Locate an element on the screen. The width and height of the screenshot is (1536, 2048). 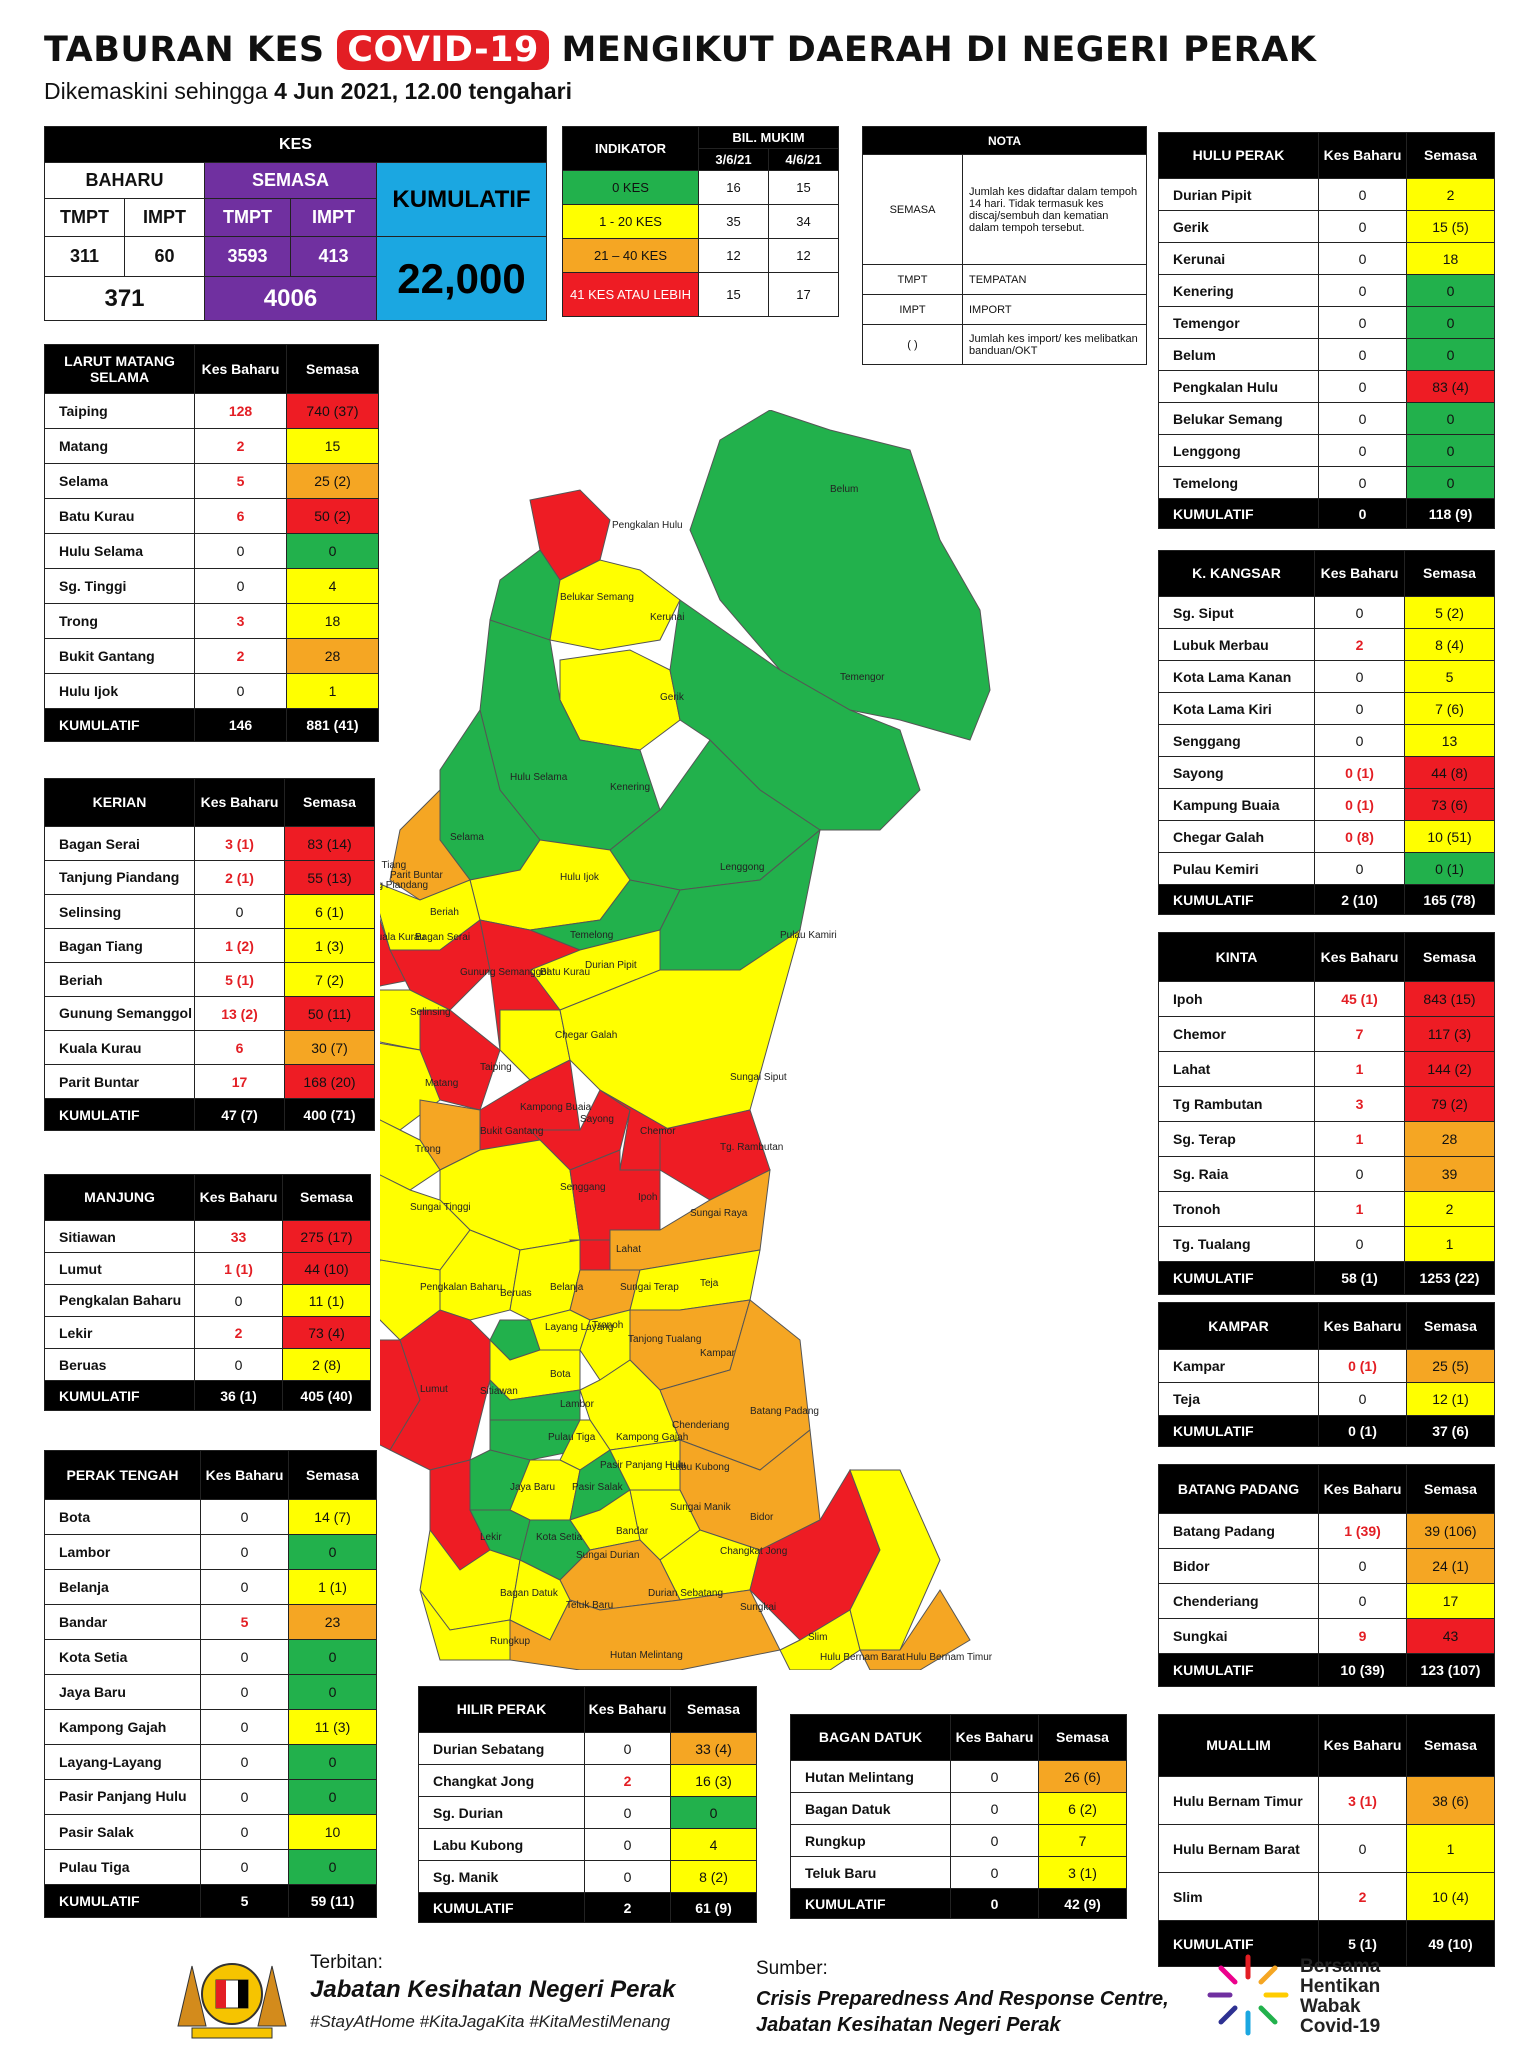
kumulatif-baharu: 0 (1) is located at coordinates (1362, 1431).